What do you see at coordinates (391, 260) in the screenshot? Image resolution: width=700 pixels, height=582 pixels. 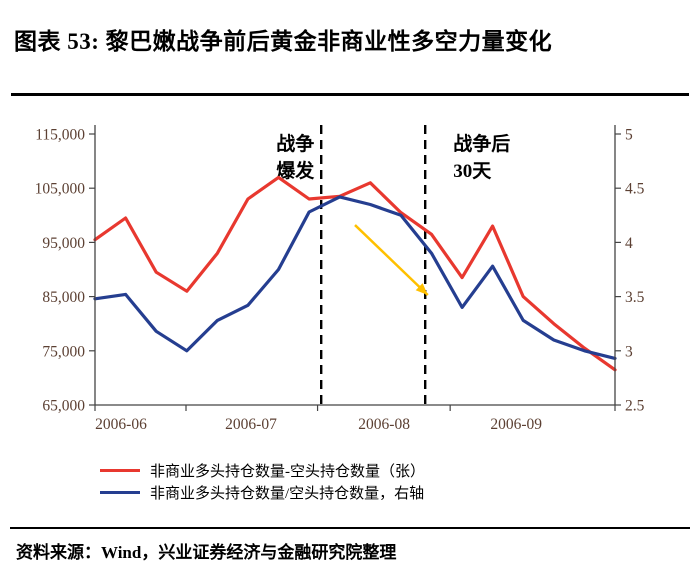 I see `trend-arrow` at bounding box center [391, 260].